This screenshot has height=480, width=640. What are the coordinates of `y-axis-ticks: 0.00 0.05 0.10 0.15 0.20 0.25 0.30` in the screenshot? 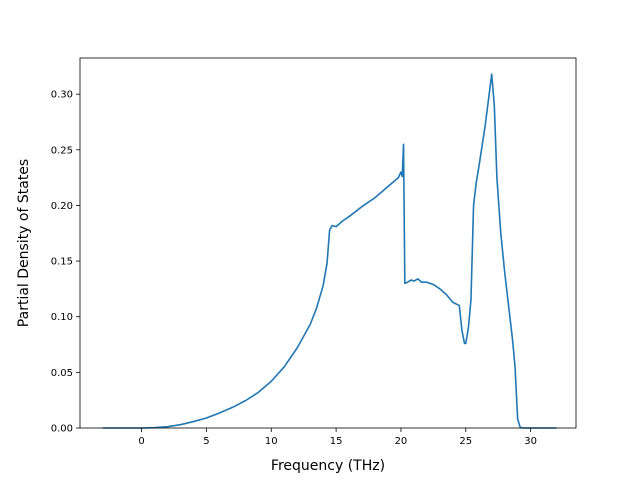 It's located at (65, 262).